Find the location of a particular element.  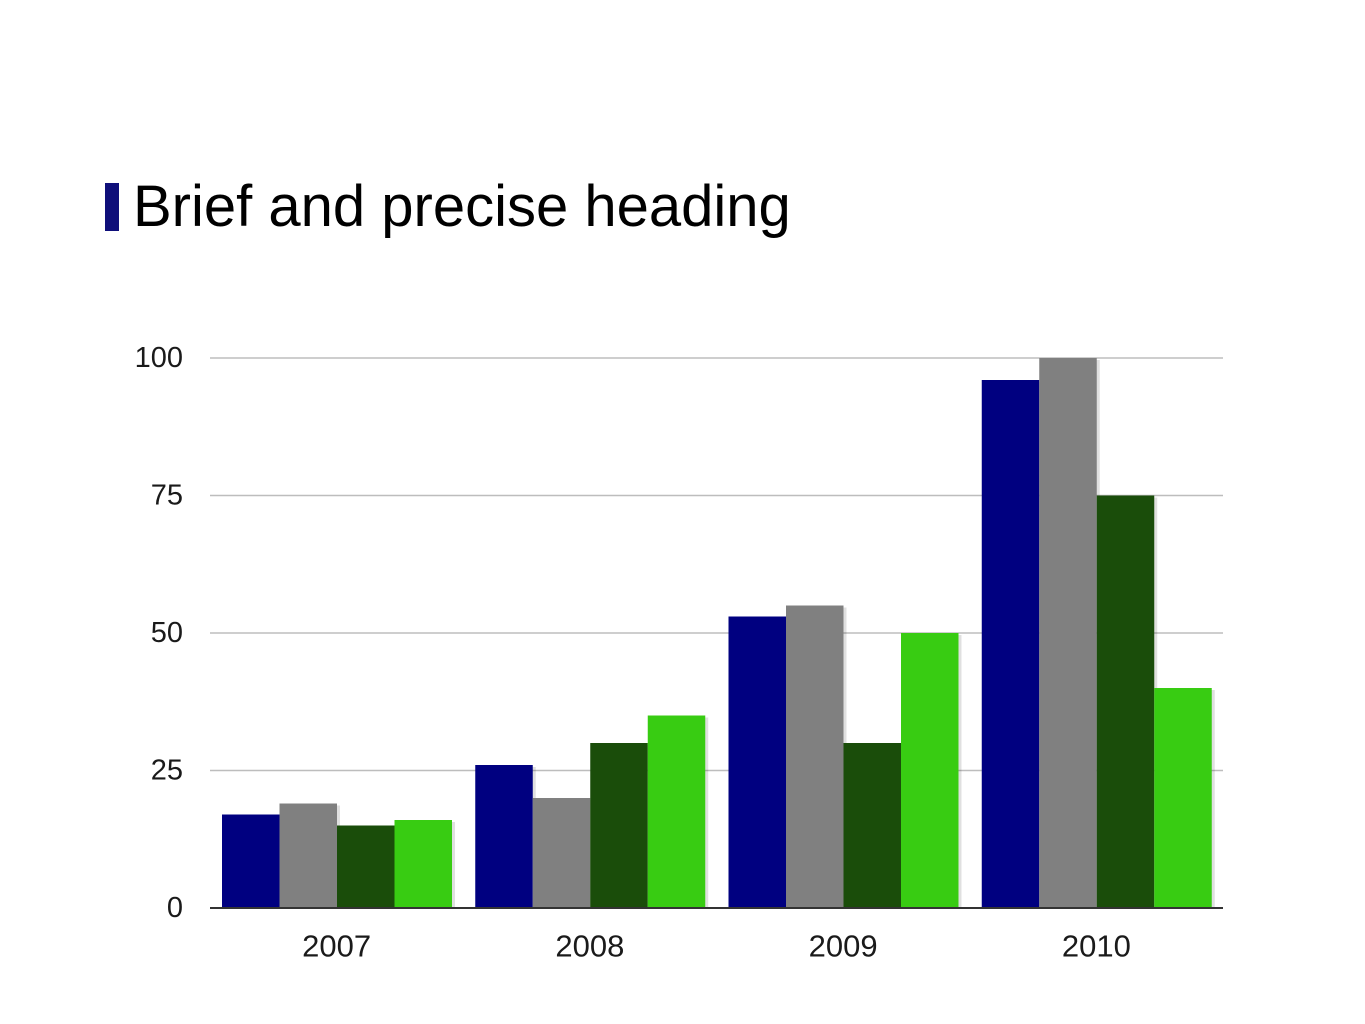

y-tick-label: 100 is located at coordinates (159, 358).